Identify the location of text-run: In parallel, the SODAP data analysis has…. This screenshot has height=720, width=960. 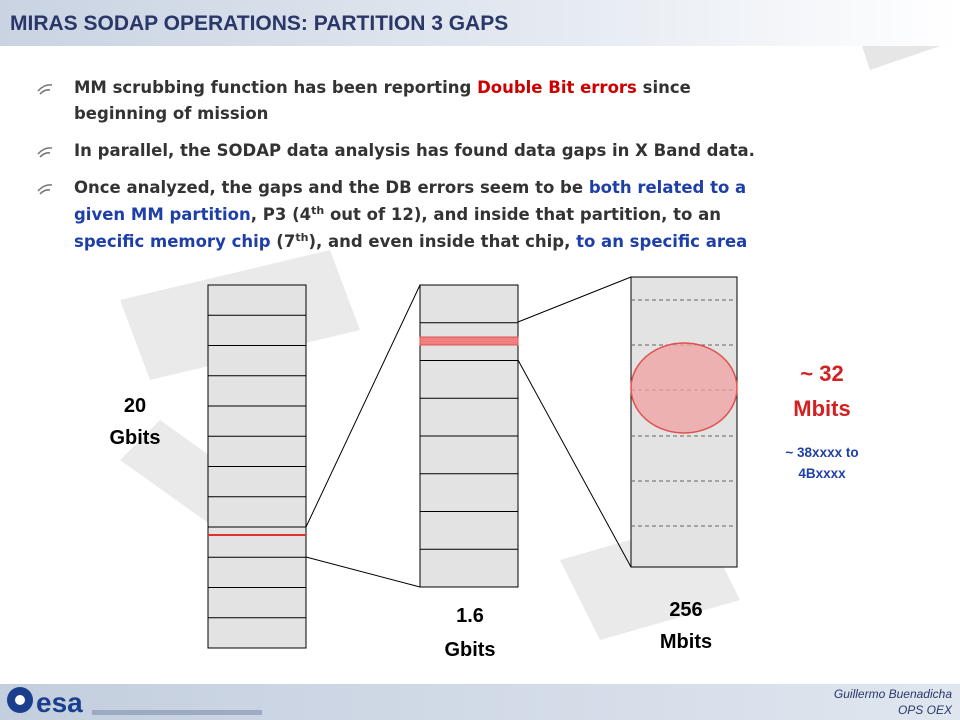
(414, 150).